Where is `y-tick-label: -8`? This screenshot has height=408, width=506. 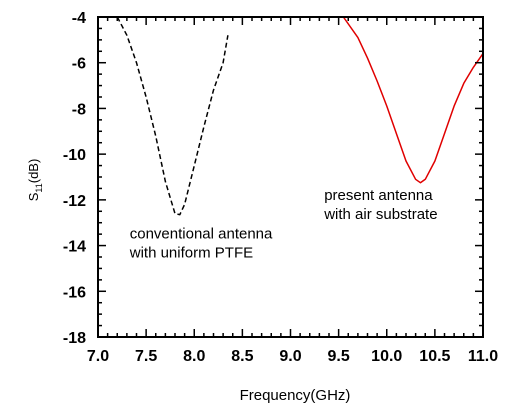 y-tick-label: -8 is located at coordinates (79, 109).